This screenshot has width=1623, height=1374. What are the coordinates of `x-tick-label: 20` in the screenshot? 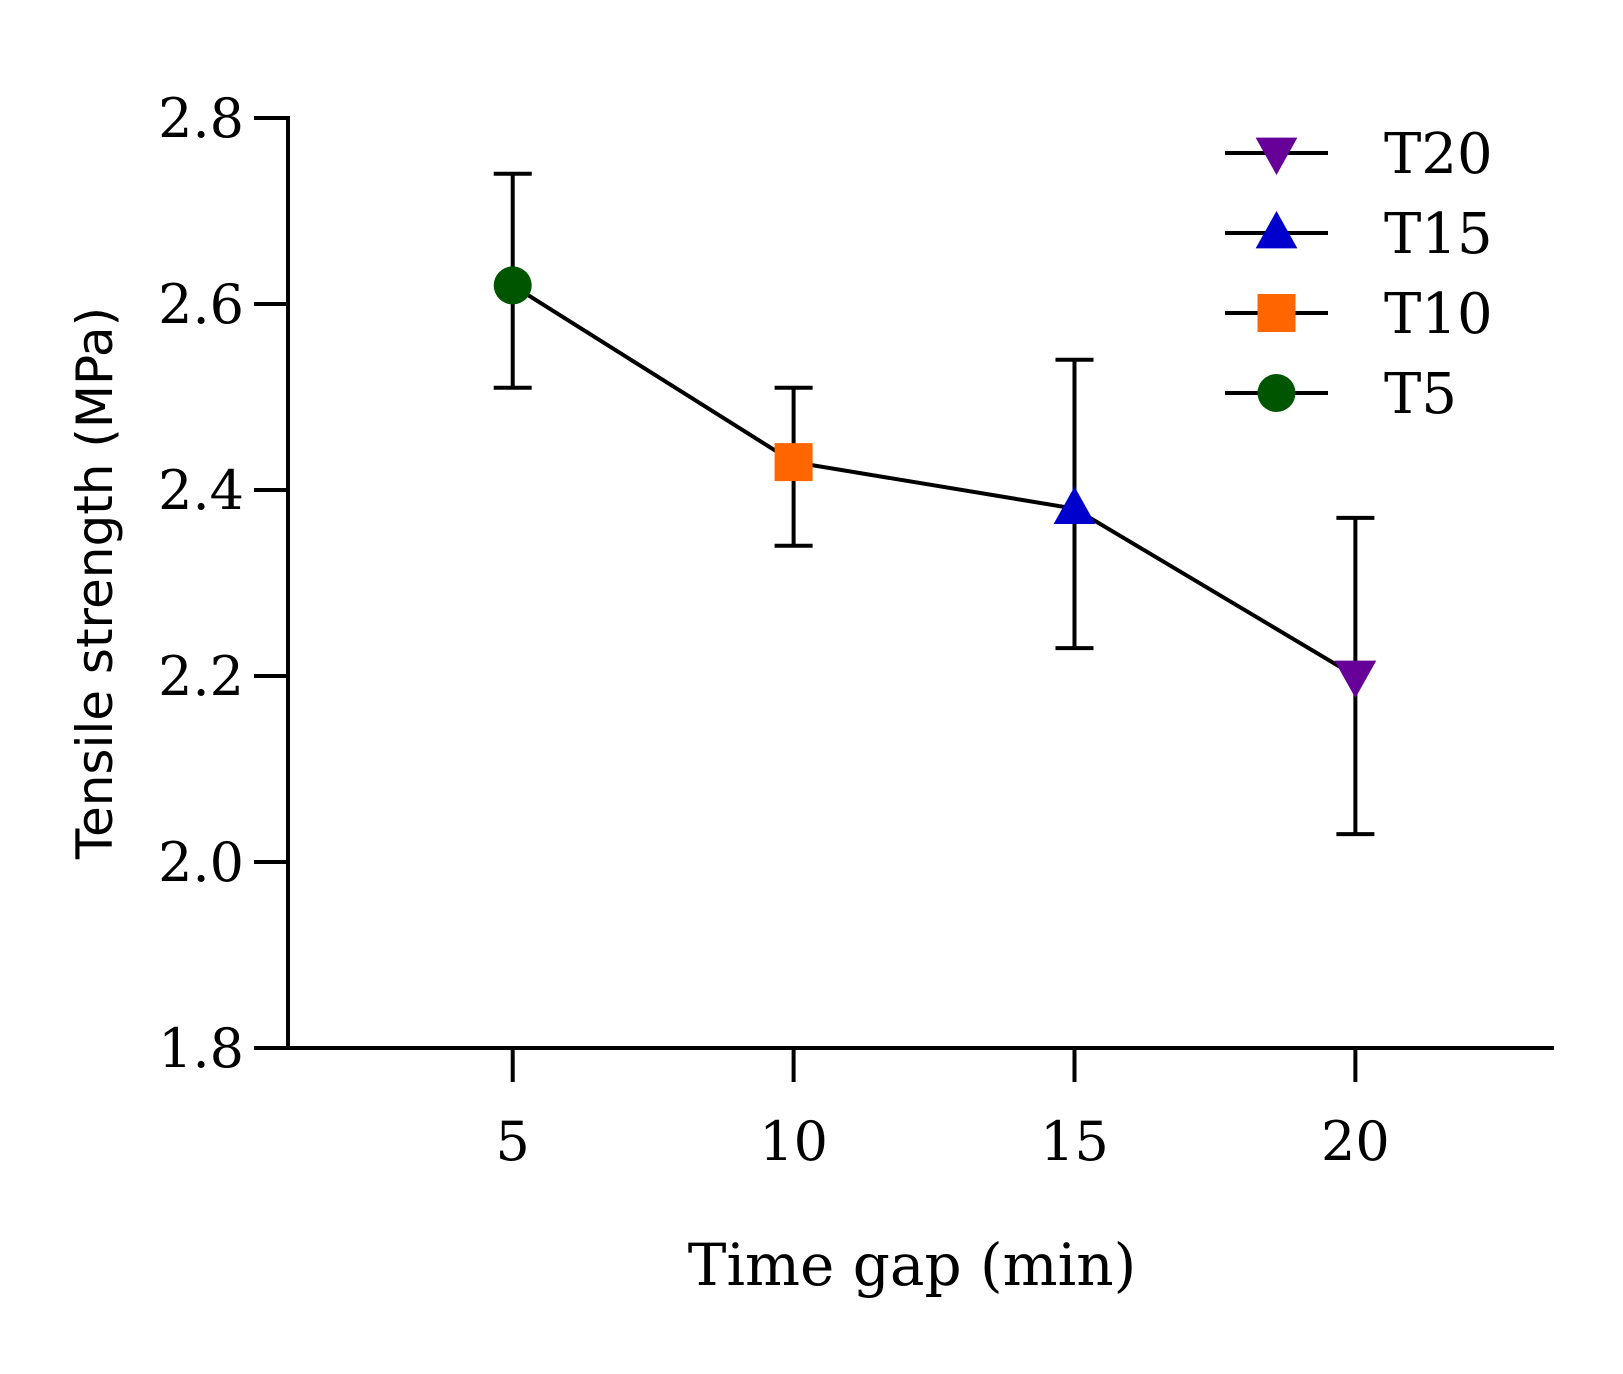 It's located at (1355, 1141).